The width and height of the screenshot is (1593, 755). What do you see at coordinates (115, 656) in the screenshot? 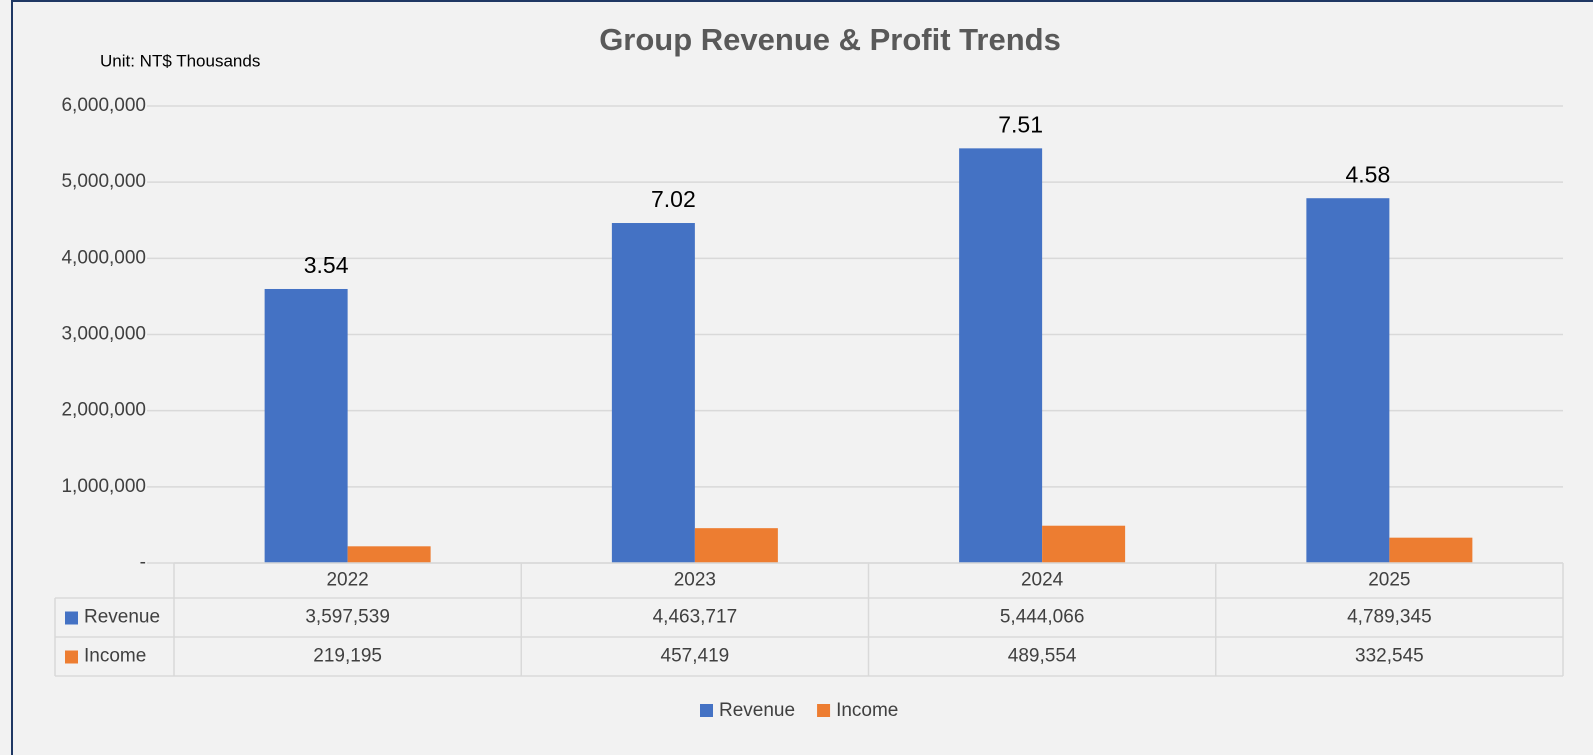
I see `table-row-label: Income` at bounding box center [115, 656].